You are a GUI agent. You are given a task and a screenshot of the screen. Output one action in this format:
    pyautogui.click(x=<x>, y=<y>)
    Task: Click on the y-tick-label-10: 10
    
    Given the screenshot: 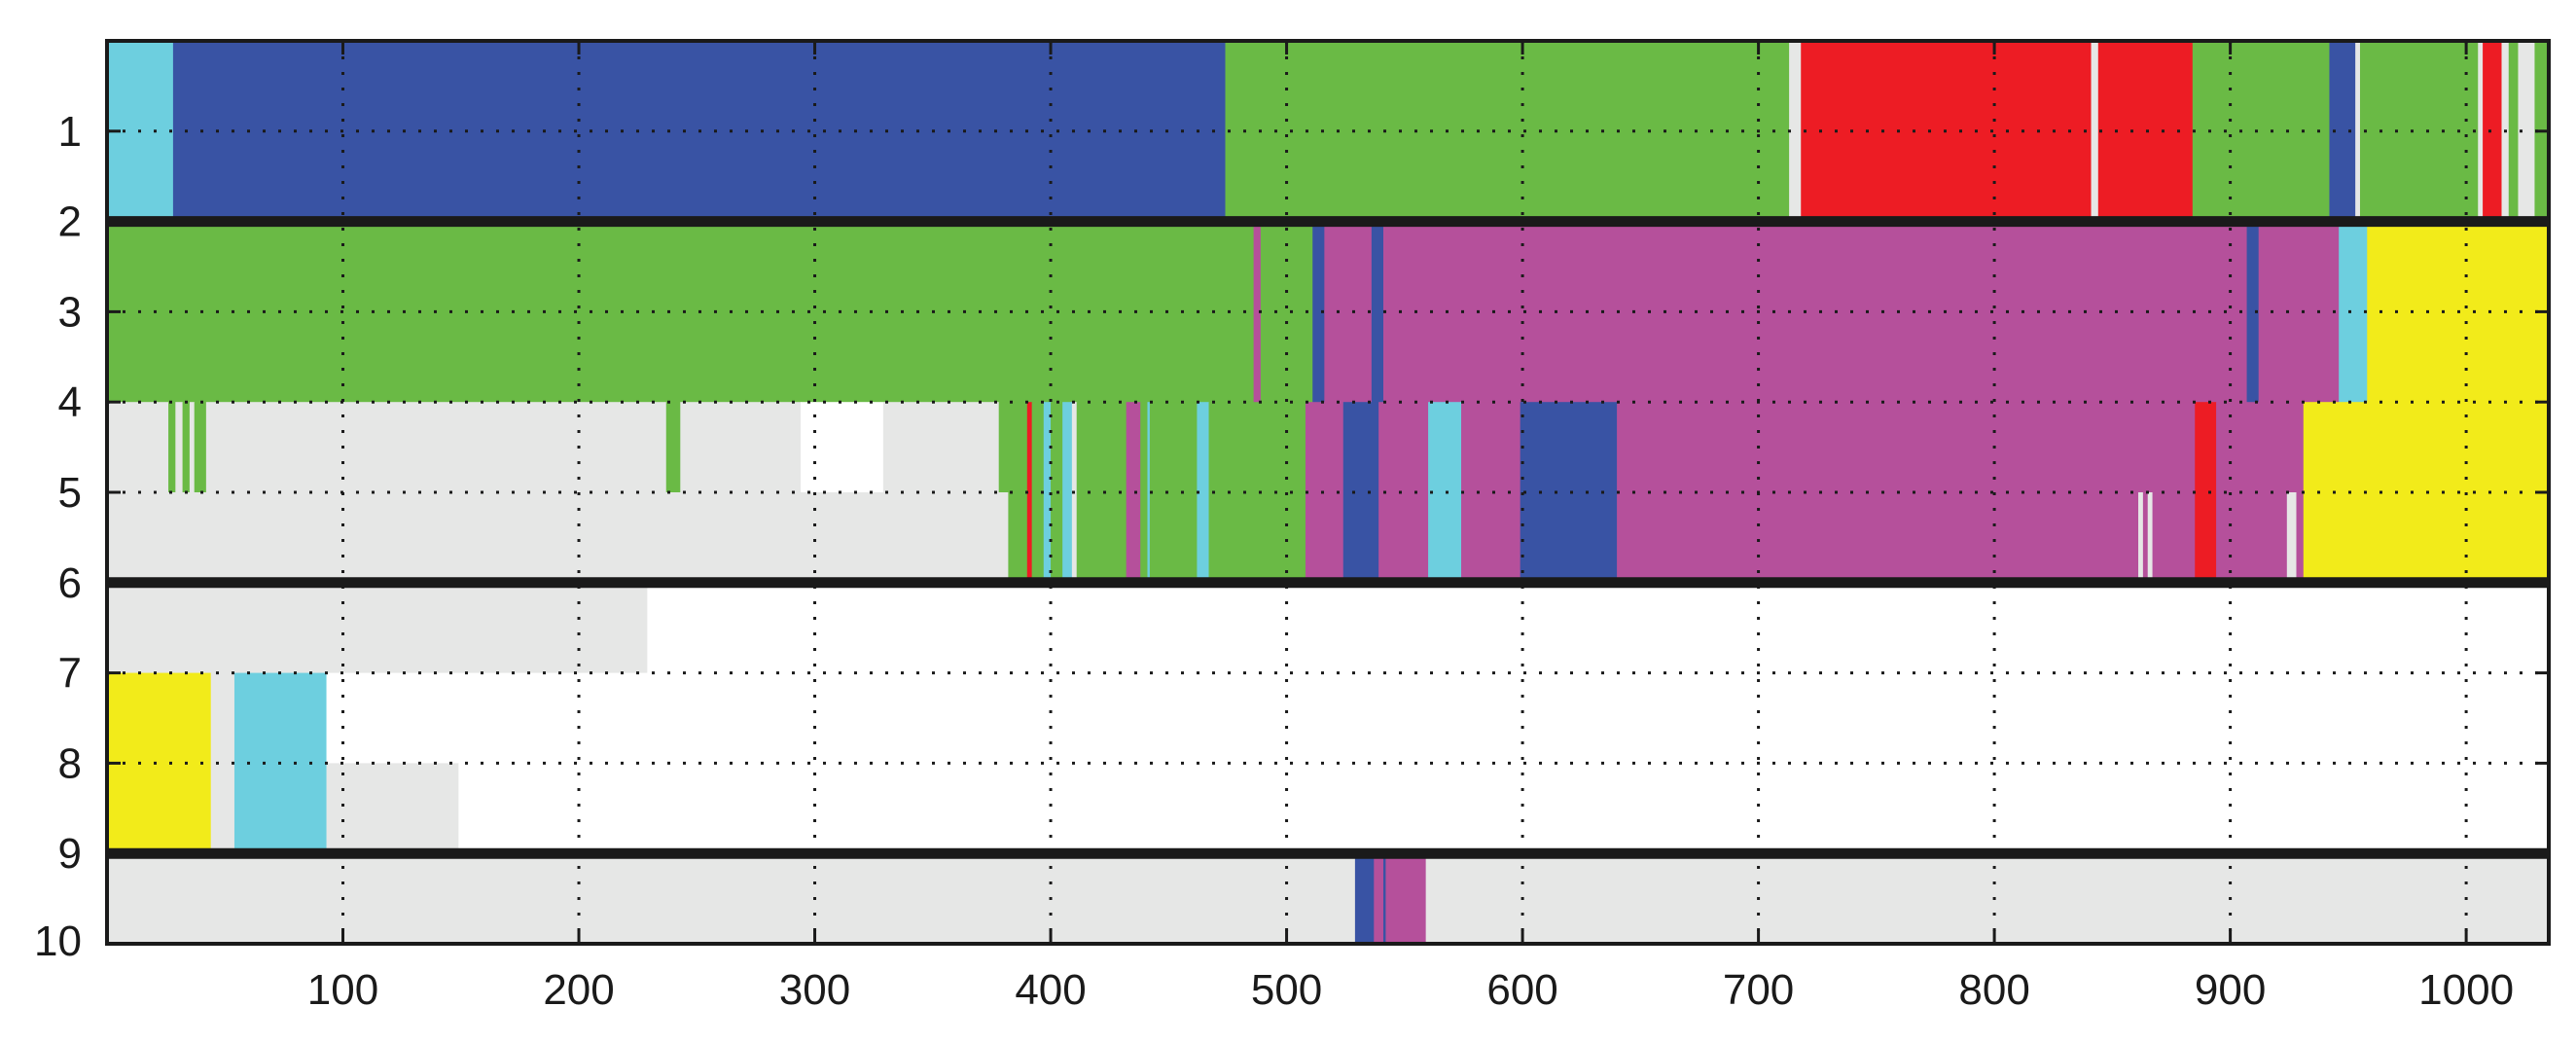 What is the action you would take?
    pyautogui.click(x=58, y=941)
    